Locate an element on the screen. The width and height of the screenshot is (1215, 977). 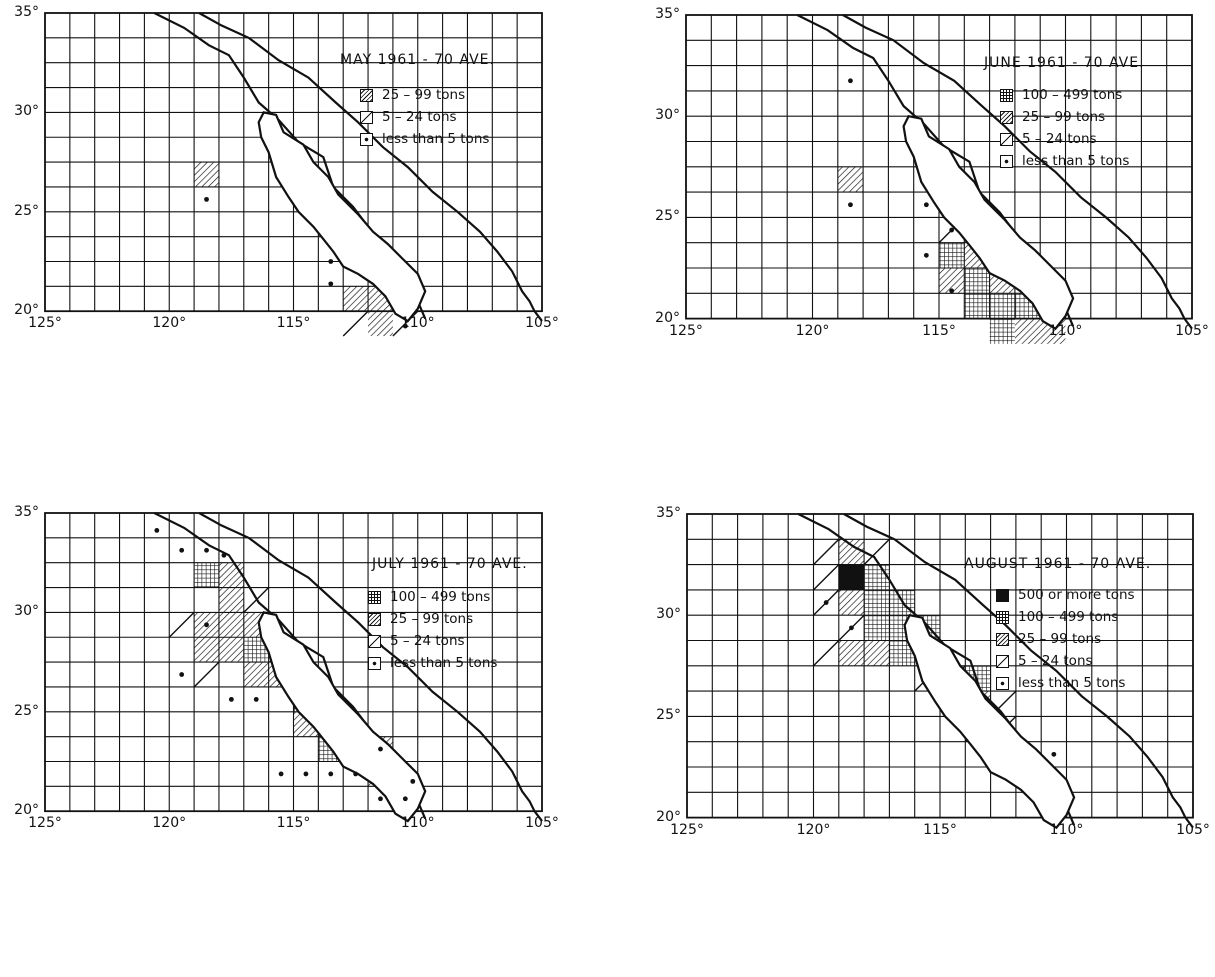
legend-item: 25 – 99 tons is located at coordinates (1064, 117).